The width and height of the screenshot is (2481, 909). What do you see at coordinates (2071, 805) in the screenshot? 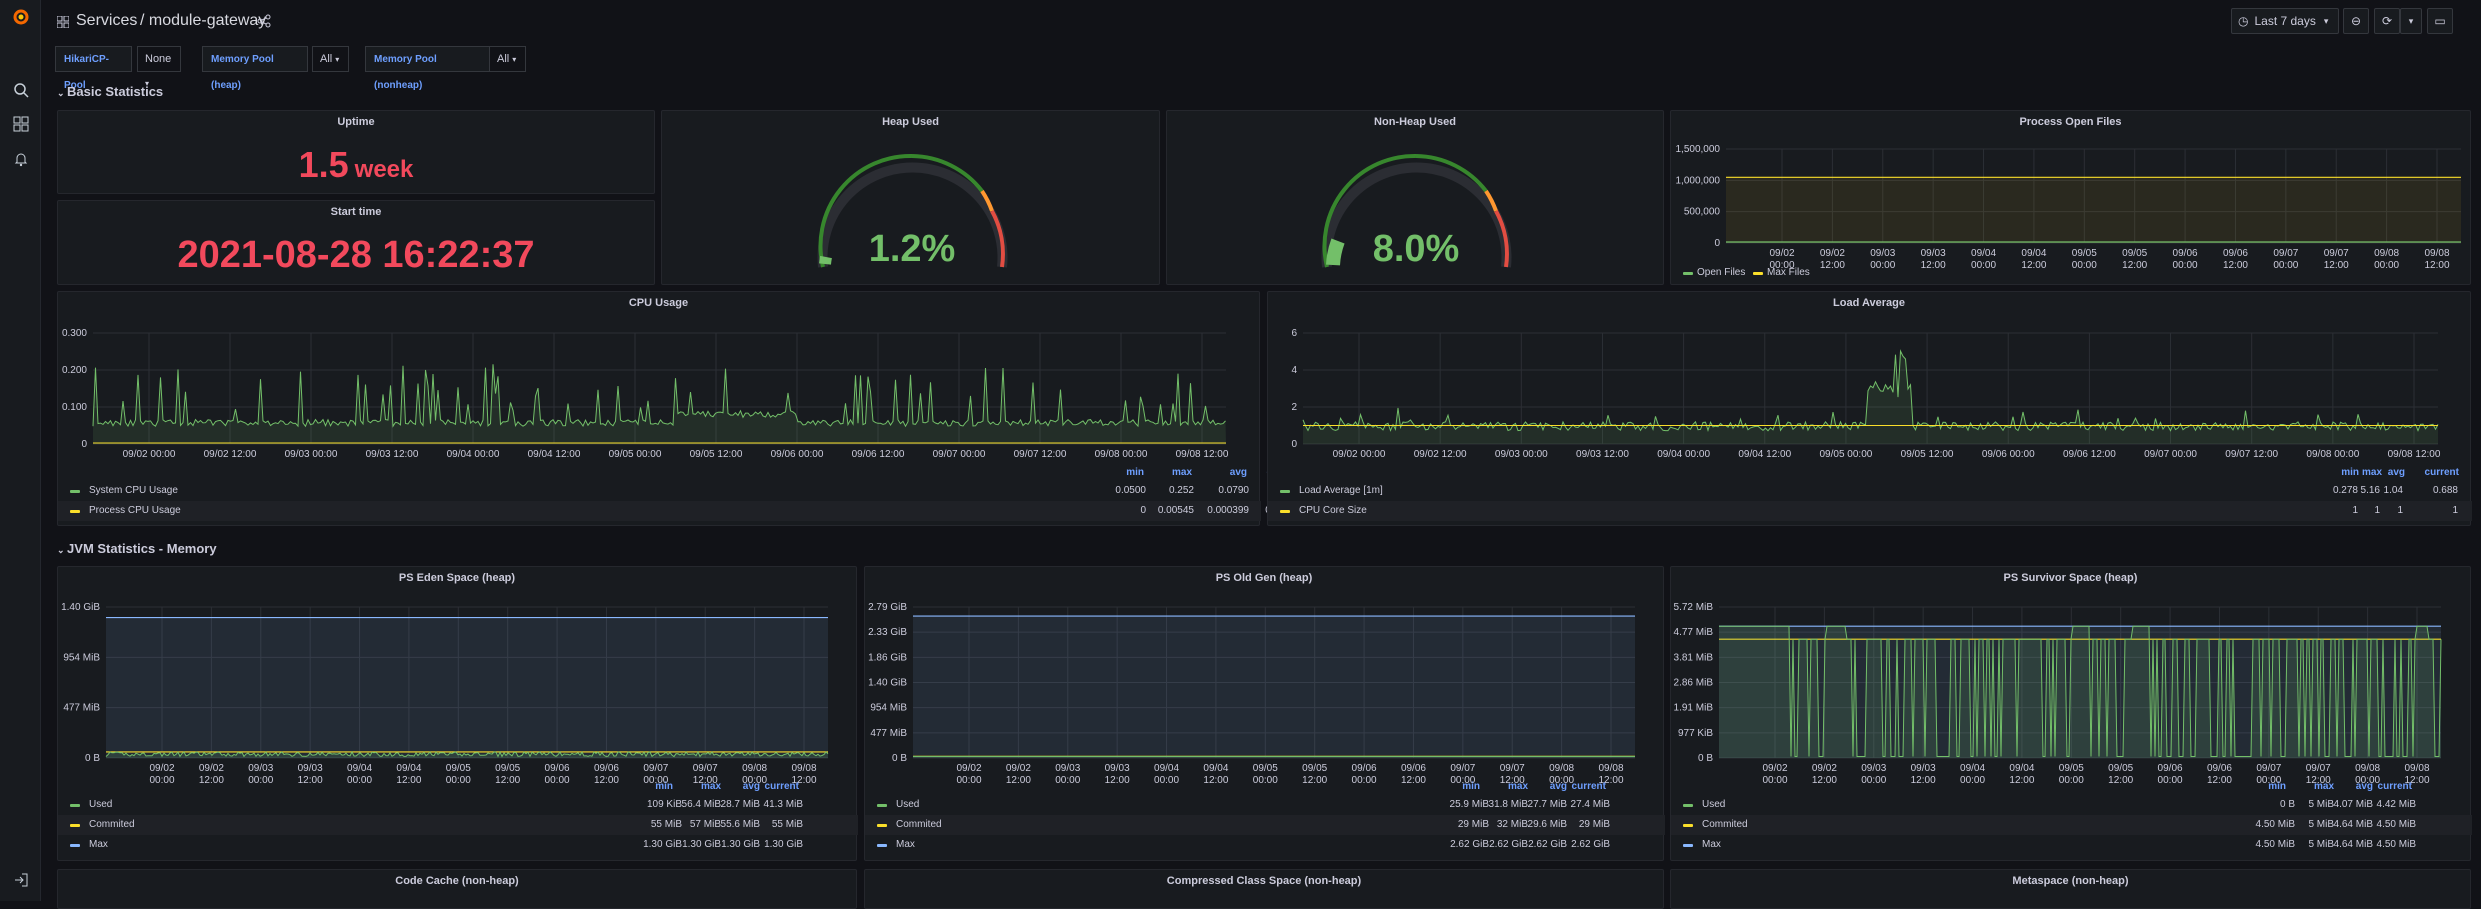
I see `legend-row: Used 0 B 5 MiB 4.07 MiB 4.42 MiB` at bounding box center [2071, 805].